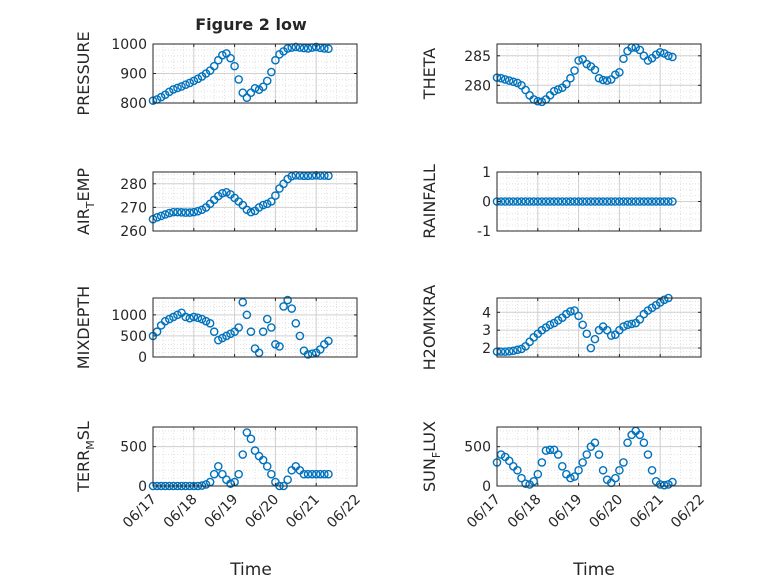 The height and width of the screenshot is (583, 778). What do you see at coordinates (133, 75) in the screenshot?
I see `y-tick-label: 900` at bounding box center [133, 75].